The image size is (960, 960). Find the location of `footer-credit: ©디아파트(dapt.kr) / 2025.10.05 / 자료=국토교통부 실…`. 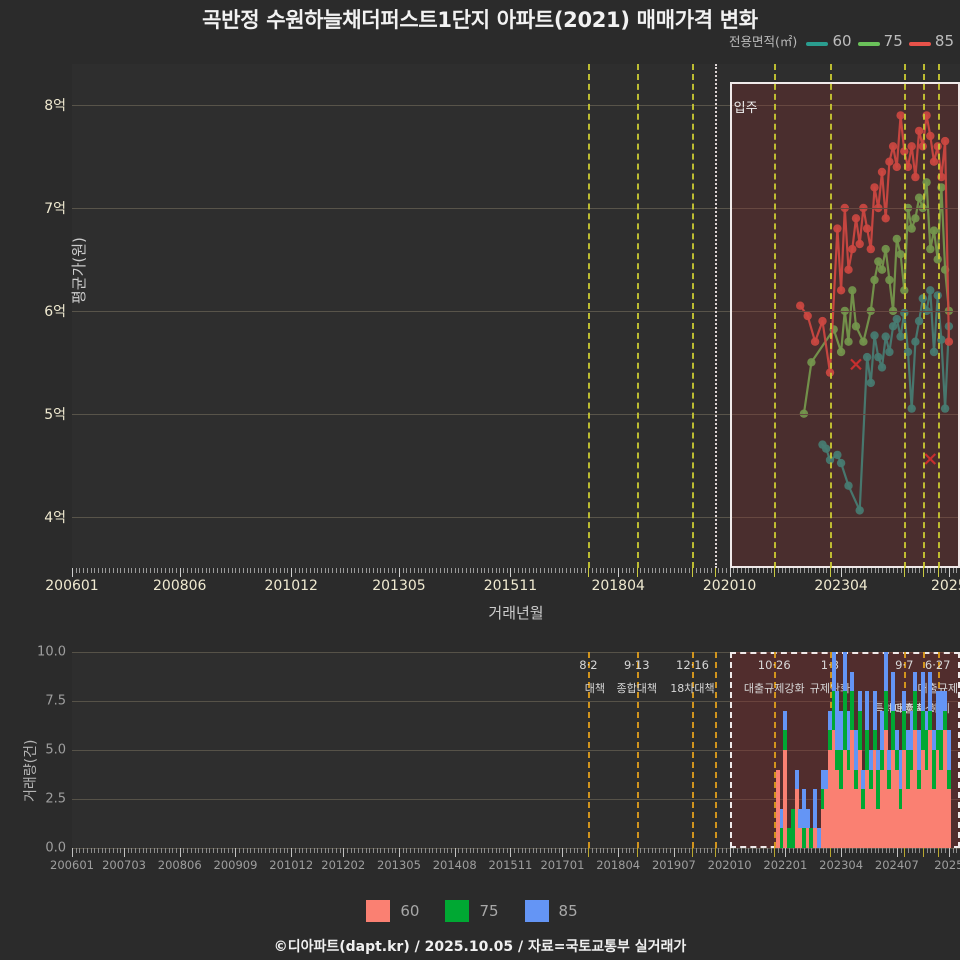

footer-credit: ©디아파트(dapt.kr) / 2025.10.05 / 자료=국토교통부 실… is located at coordinates (480, 947).